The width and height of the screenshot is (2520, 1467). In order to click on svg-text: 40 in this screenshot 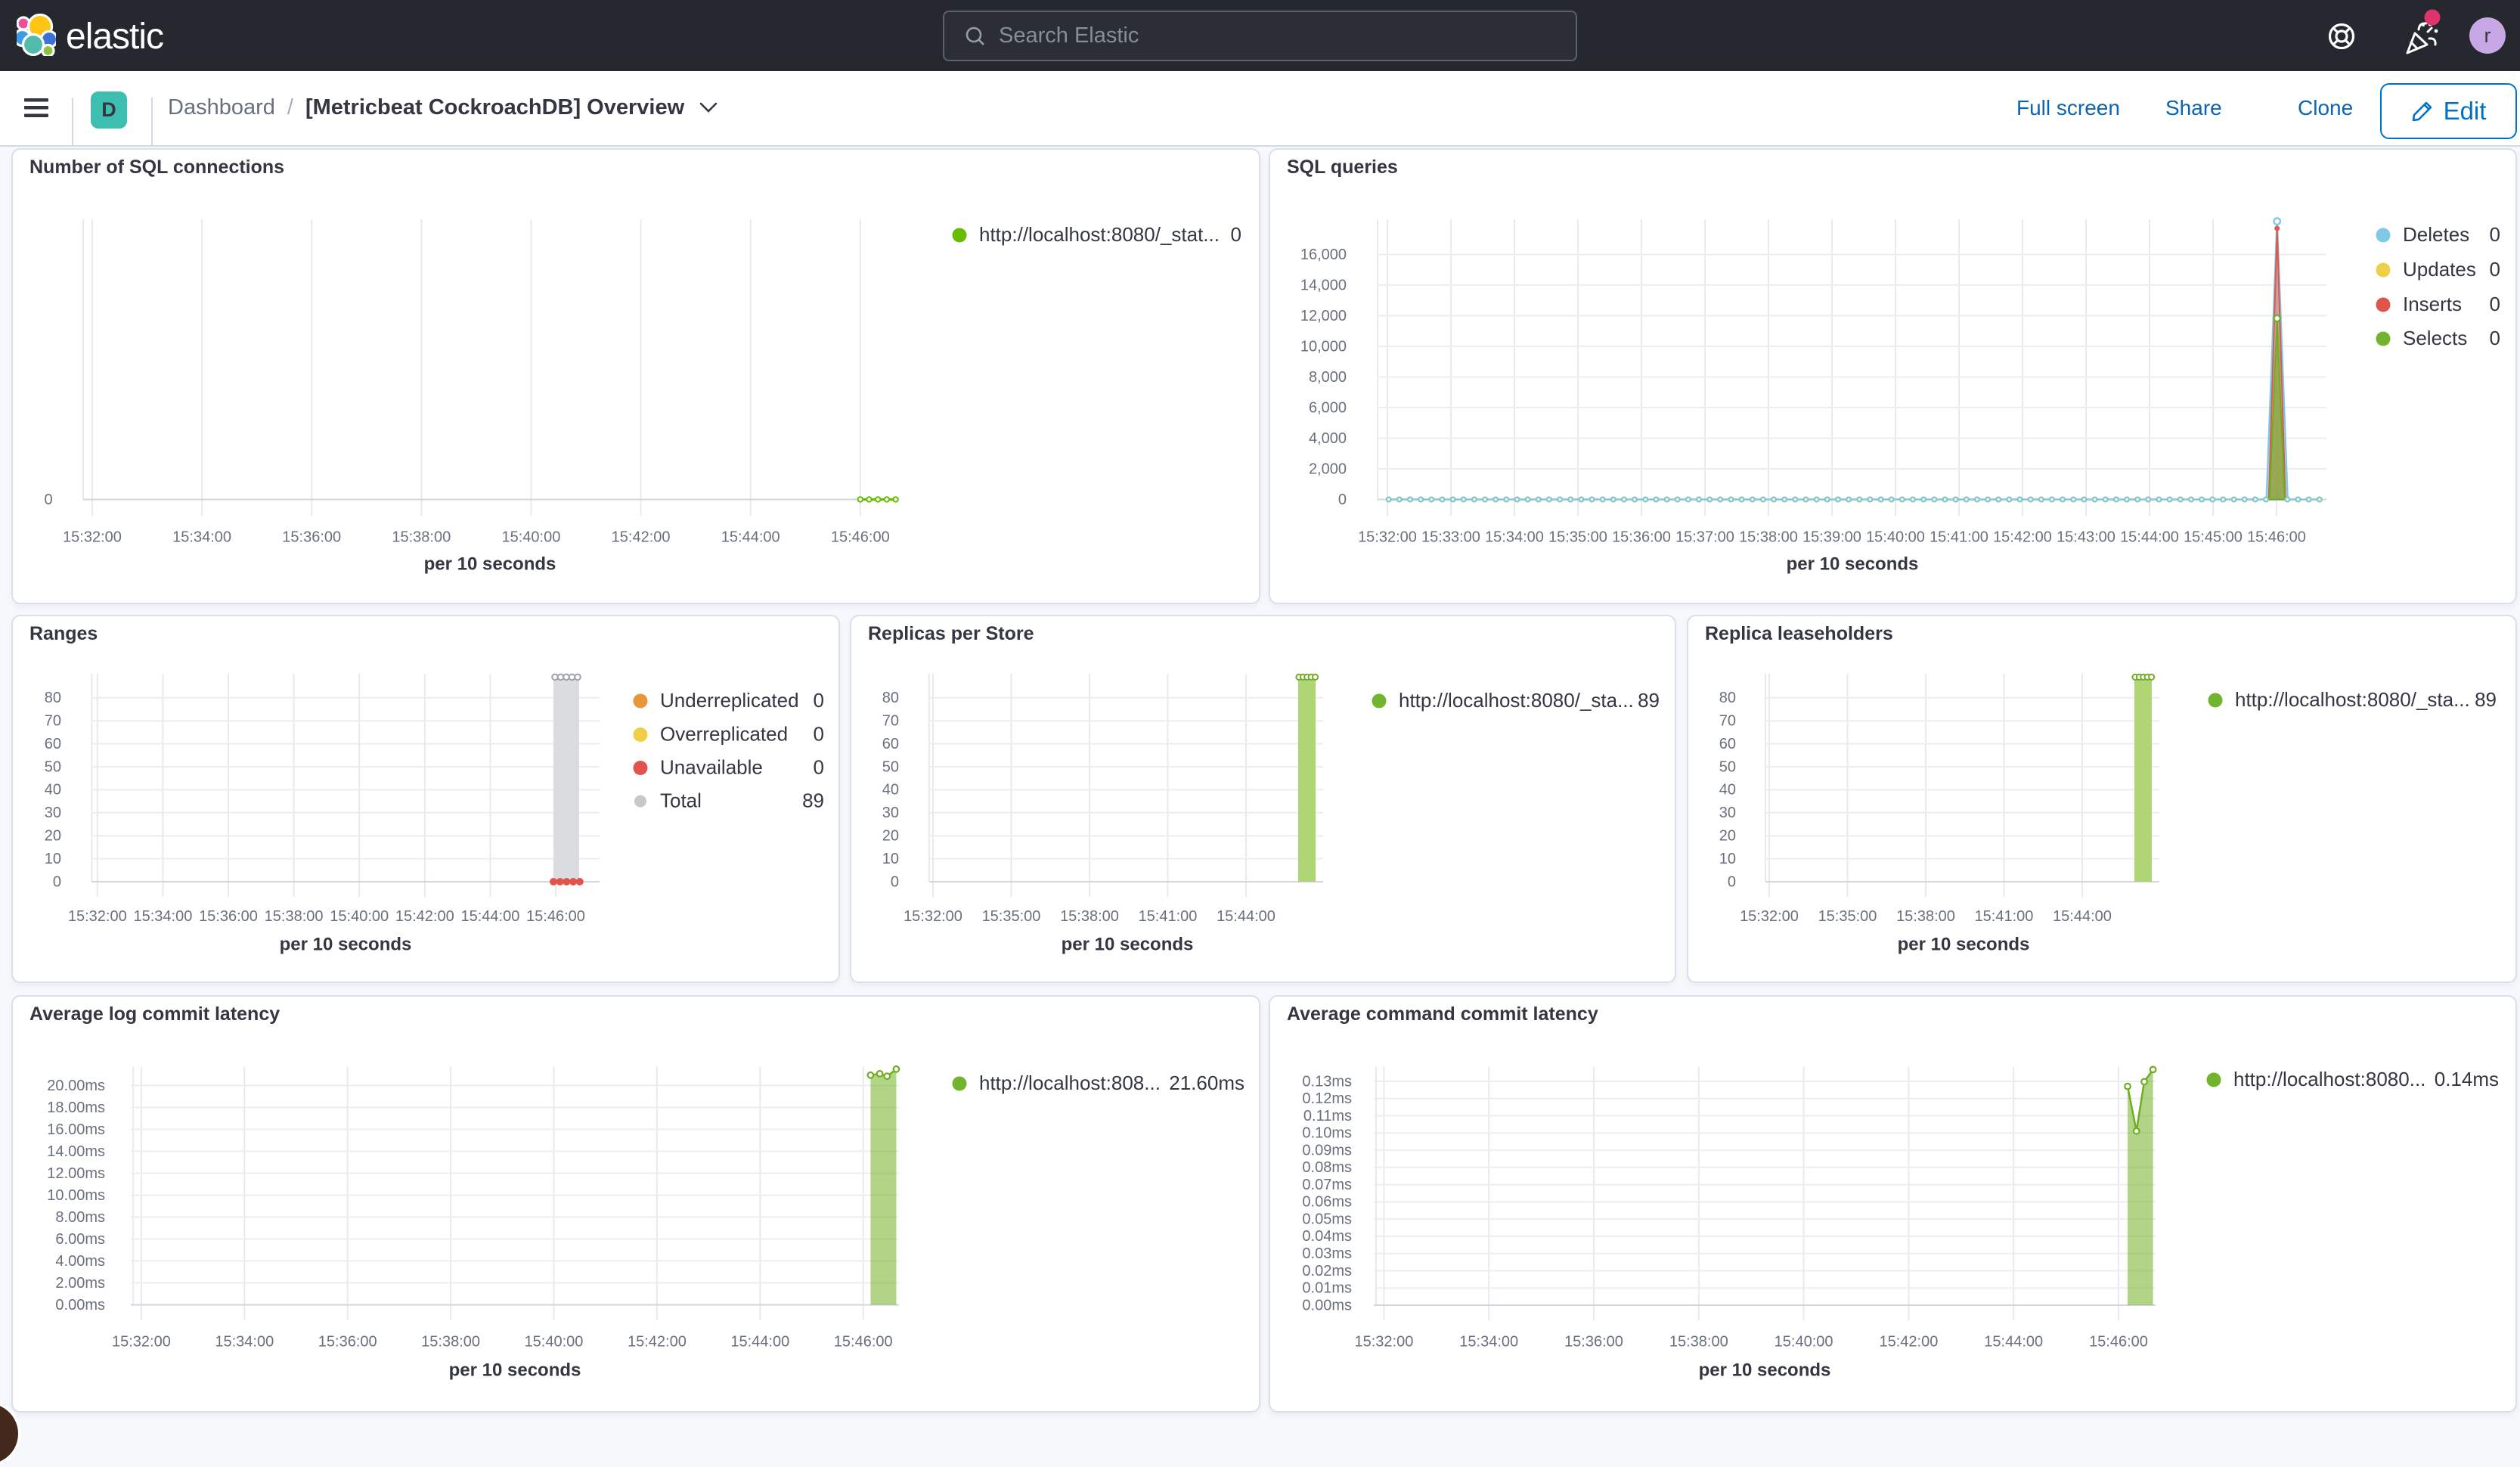, I will do `click(891, 790)`.